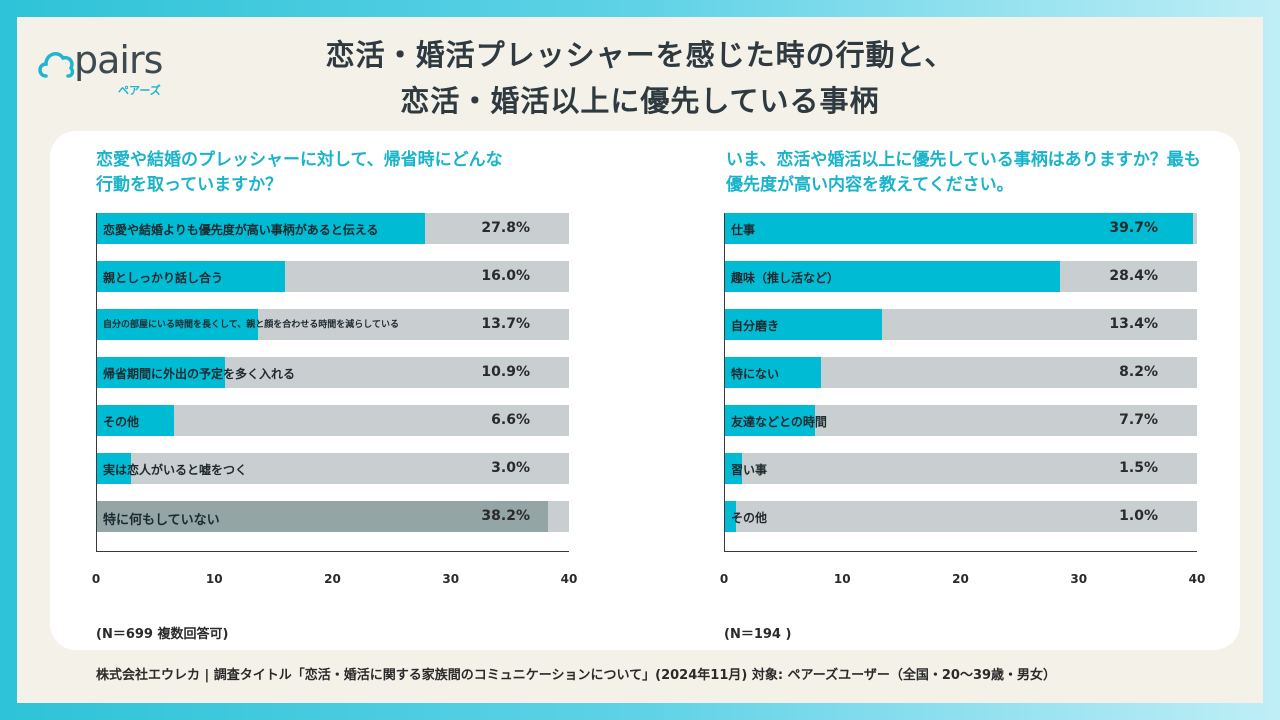  Describe the element at coordinates (162, 634) in the screenshot. I see `sample-size-note: (N＝699 複数回答可)` at that location.